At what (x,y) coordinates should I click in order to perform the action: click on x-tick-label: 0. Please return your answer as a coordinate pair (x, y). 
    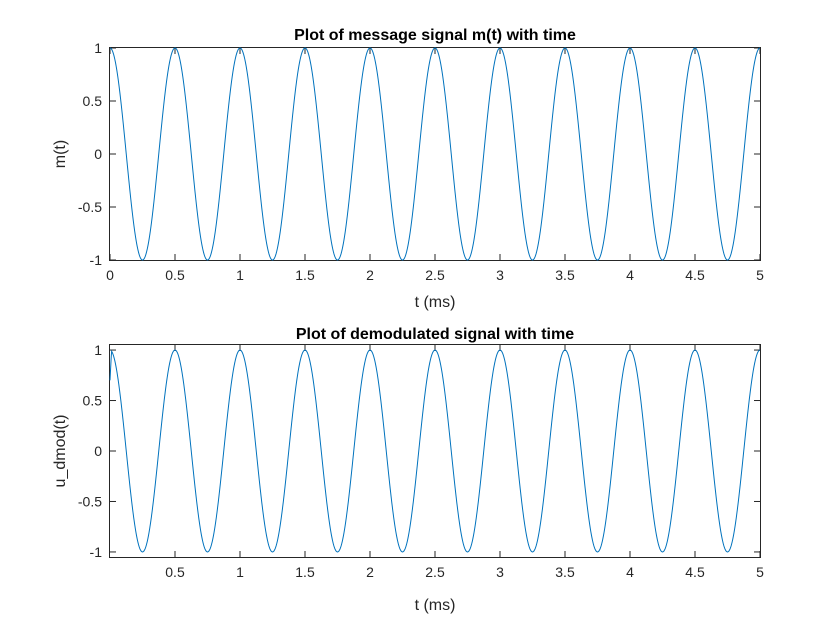
    Looking at the image, I should click on (110, 275).